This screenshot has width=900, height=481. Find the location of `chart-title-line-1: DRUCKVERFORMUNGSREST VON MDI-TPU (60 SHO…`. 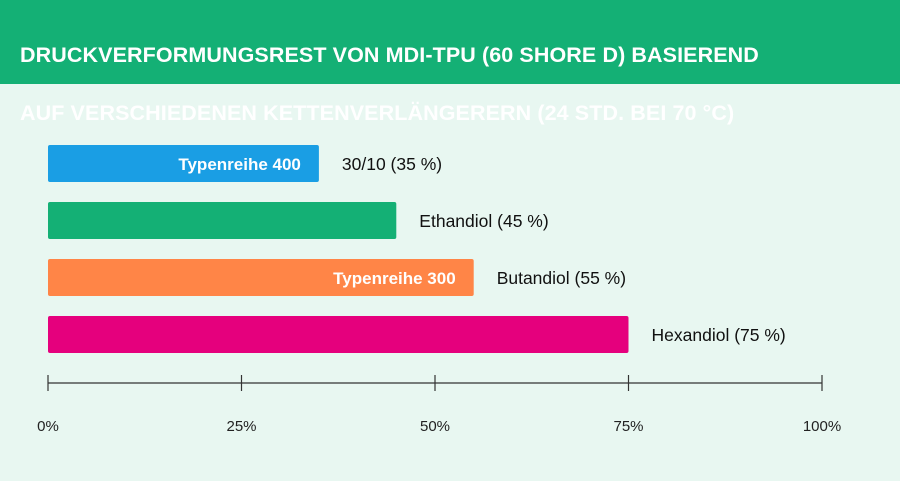

chart-title-line-1: DRUCKVERFORMUNGSREST VON MDI-TPU (60 SHO… is located at coordinates (389, 55).